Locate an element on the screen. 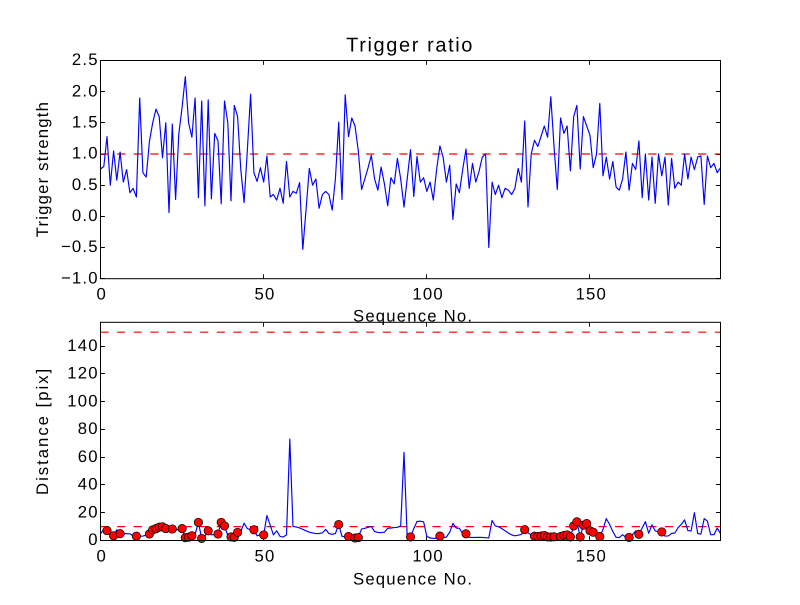 The image size is (800, 605). svg-text: 60 is located at coordinates (88, 456).